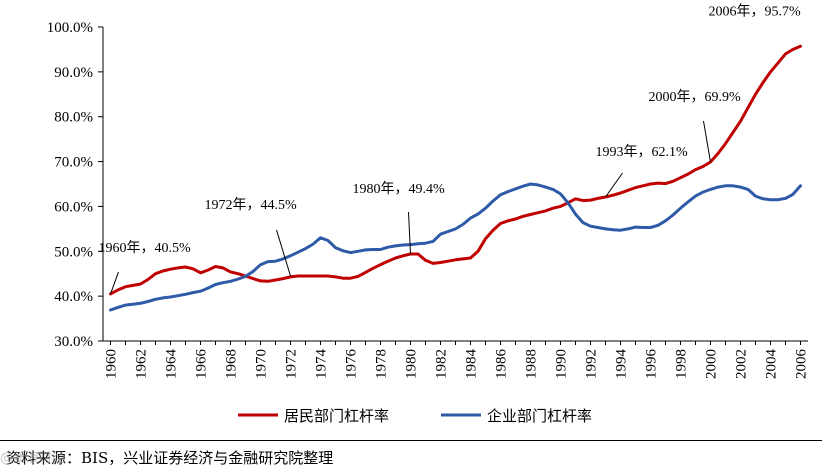 The image size is (822, 472). I want to click on legend-label-corporate: 企业部门杠杆率, so click(539, 416).